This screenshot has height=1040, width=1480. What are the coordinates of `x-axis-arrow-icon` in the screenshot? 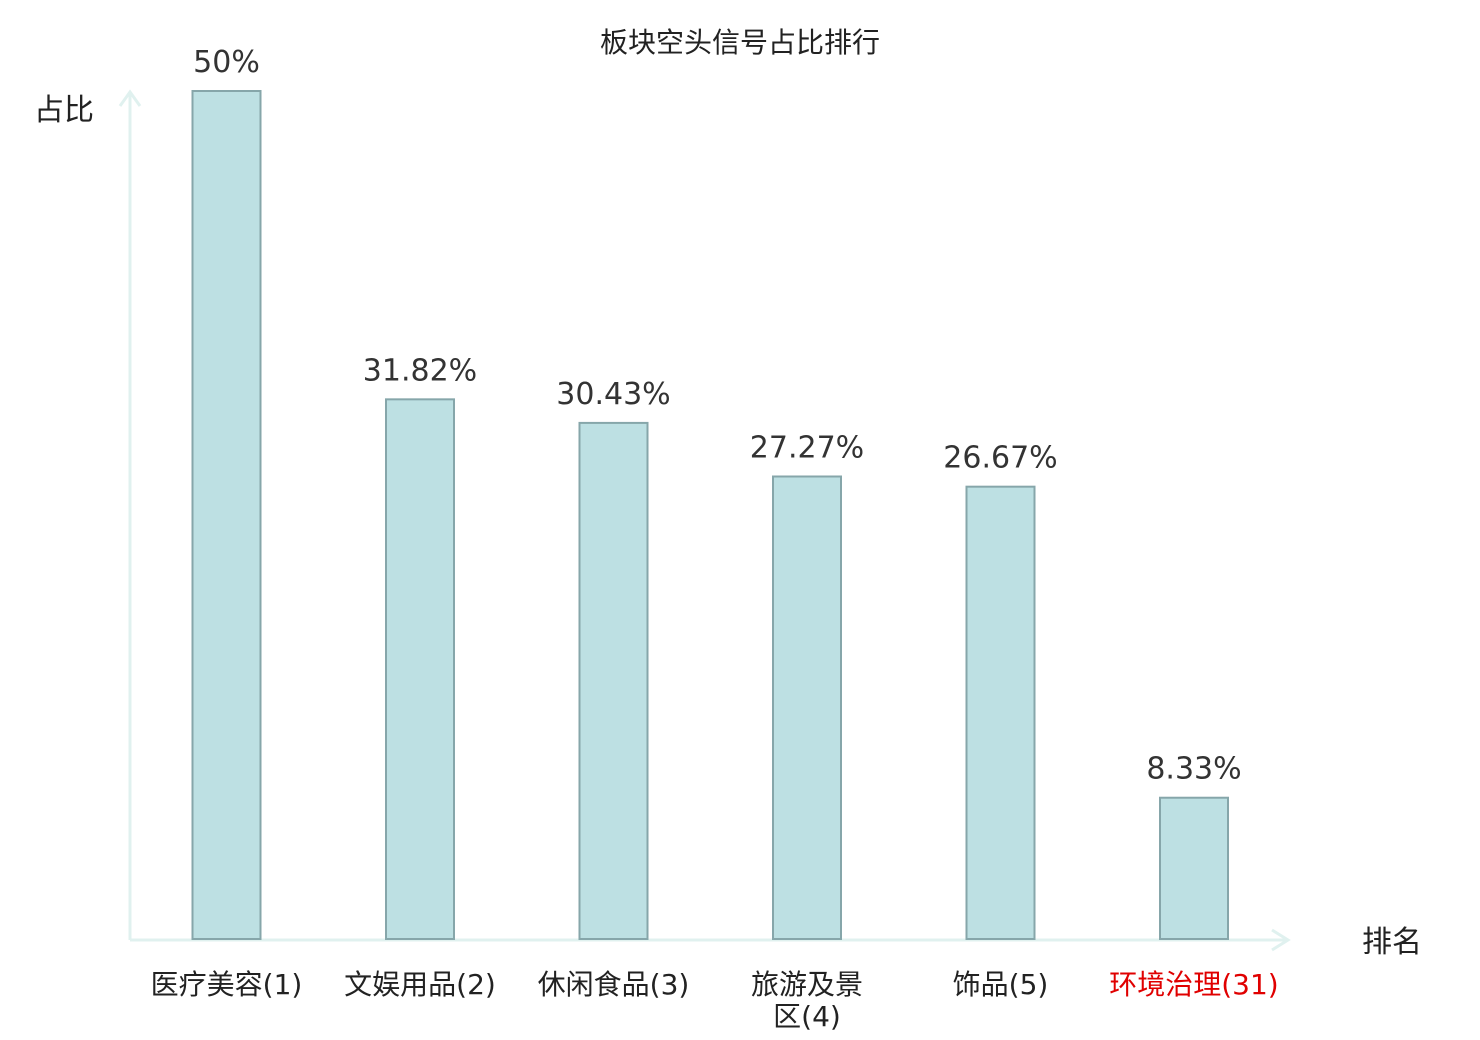 It's located at (1281, 940).